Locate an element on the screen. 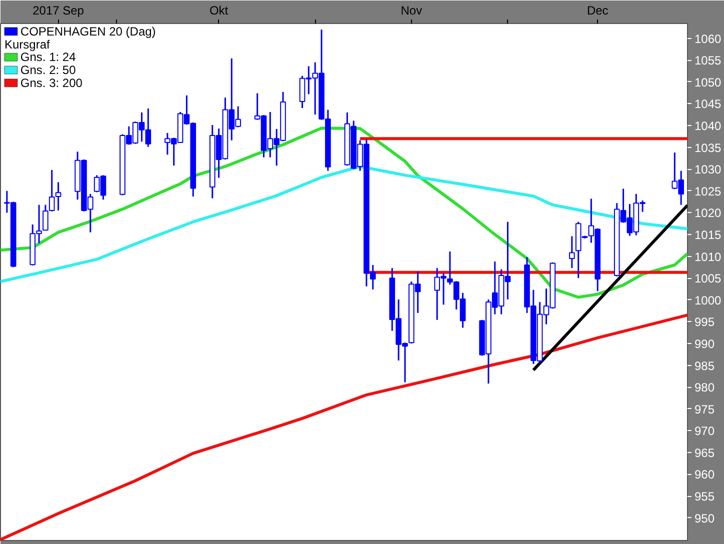 Image resolution: width=724 pixels, height=544 pixels. legend-label: COPENHAGEN 20 (Dag) is located at coordinates (88, 31).